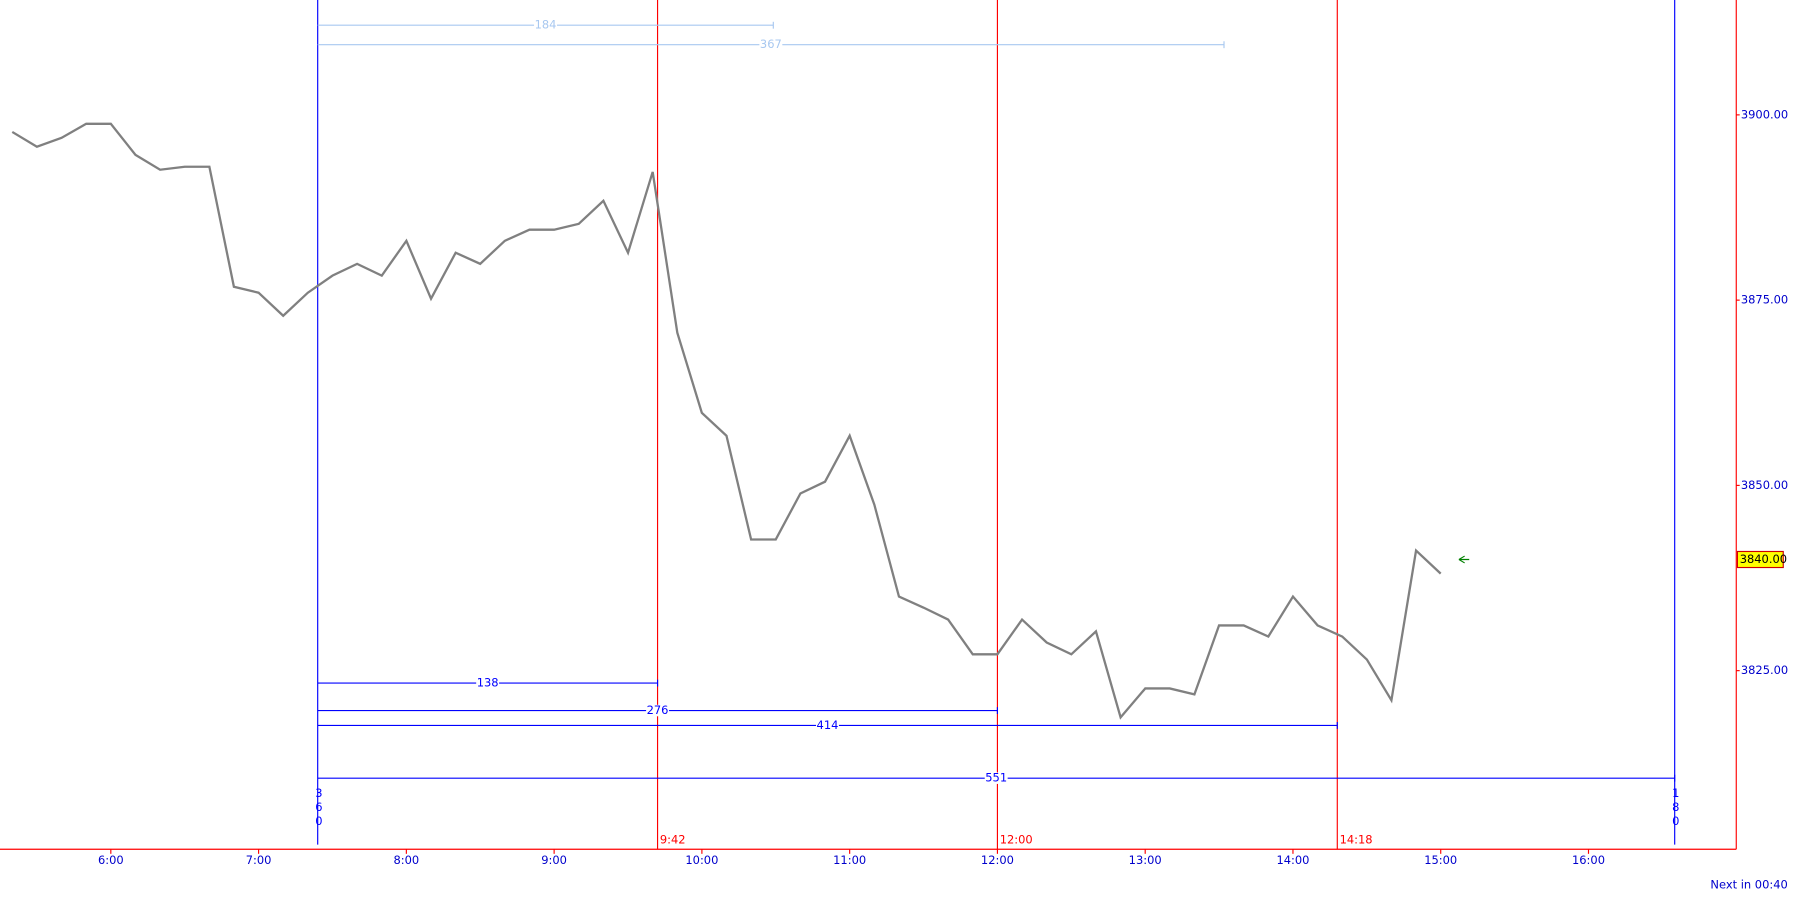 The image size is (1797, 910). I want to click on y-tick-label: 3875.00, so click(1764, 300).